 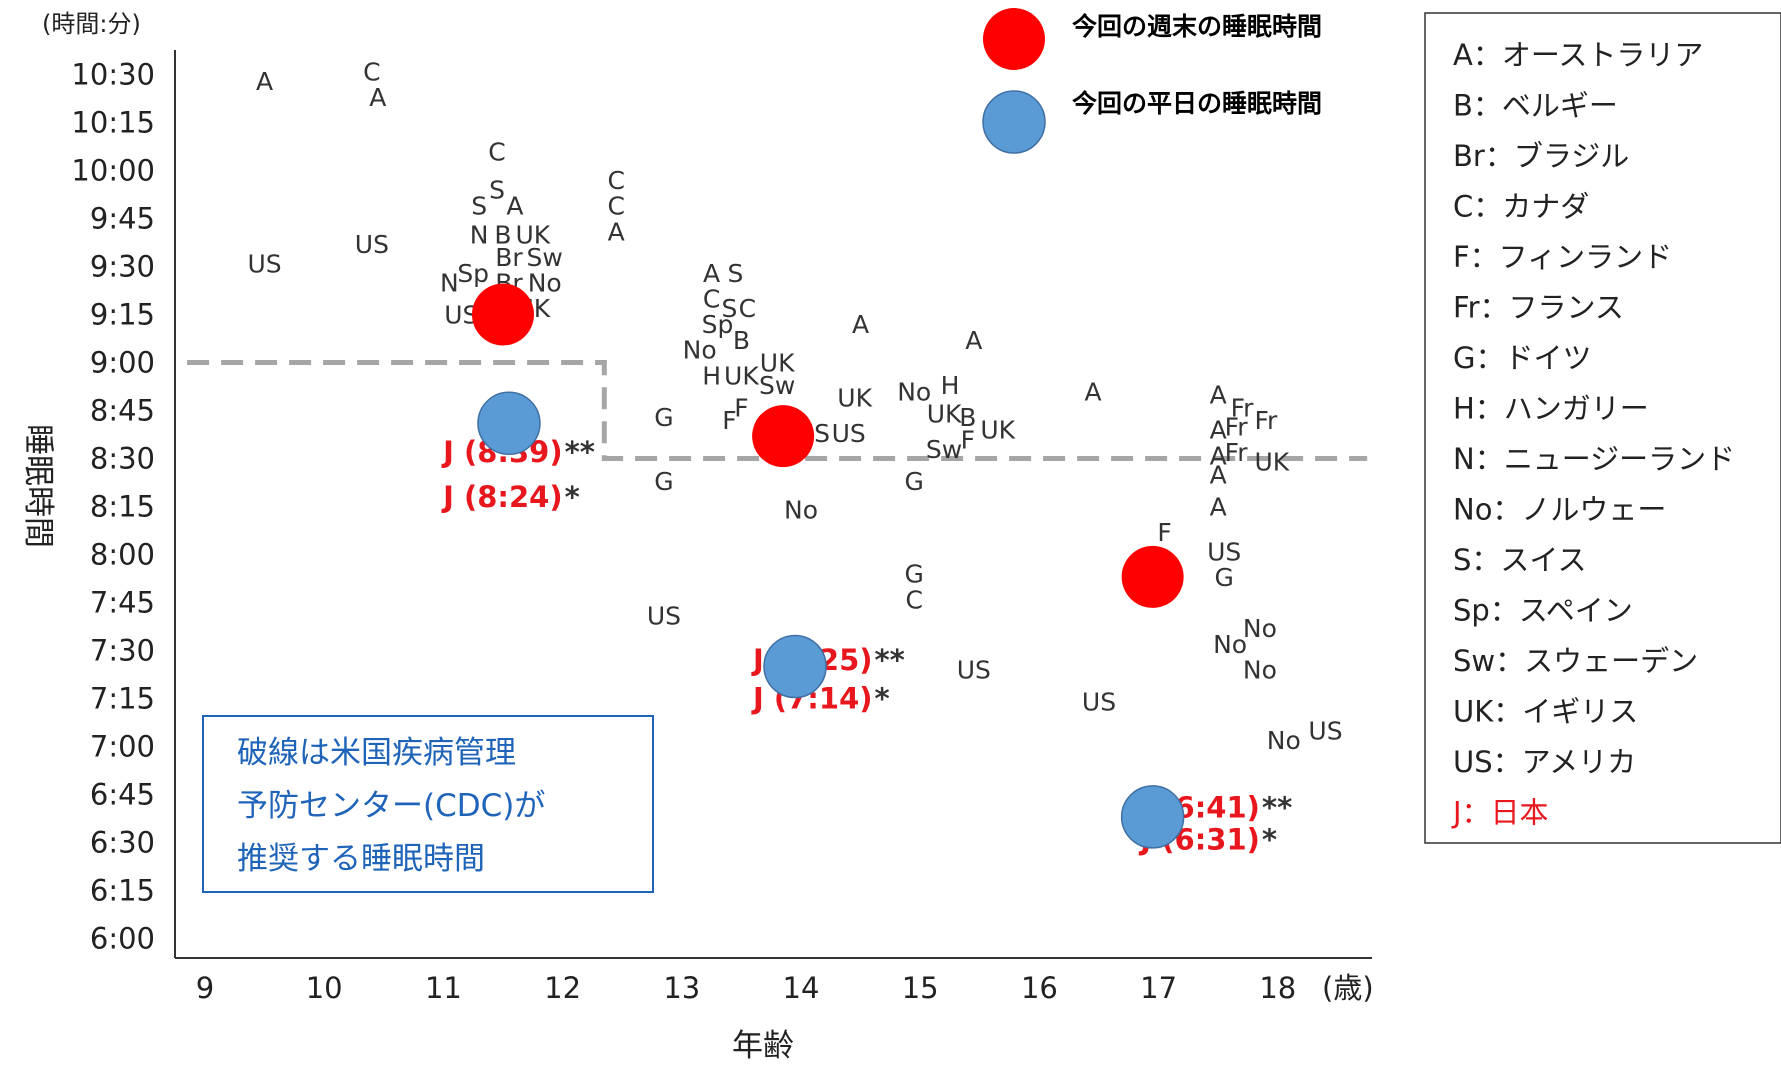 I want to click on y-tick-label: 6:30, so click(x=122, y=843).